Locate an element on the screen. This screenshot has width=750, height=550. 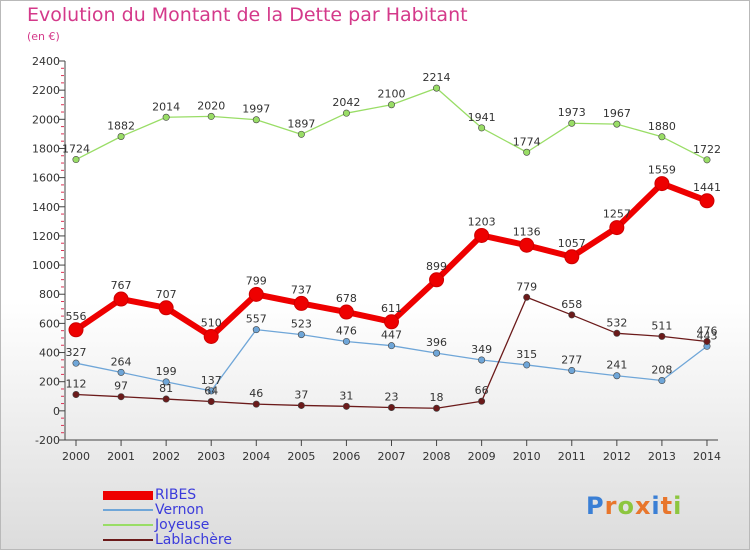
logo-letter: x is located at coordinates (643, 506).